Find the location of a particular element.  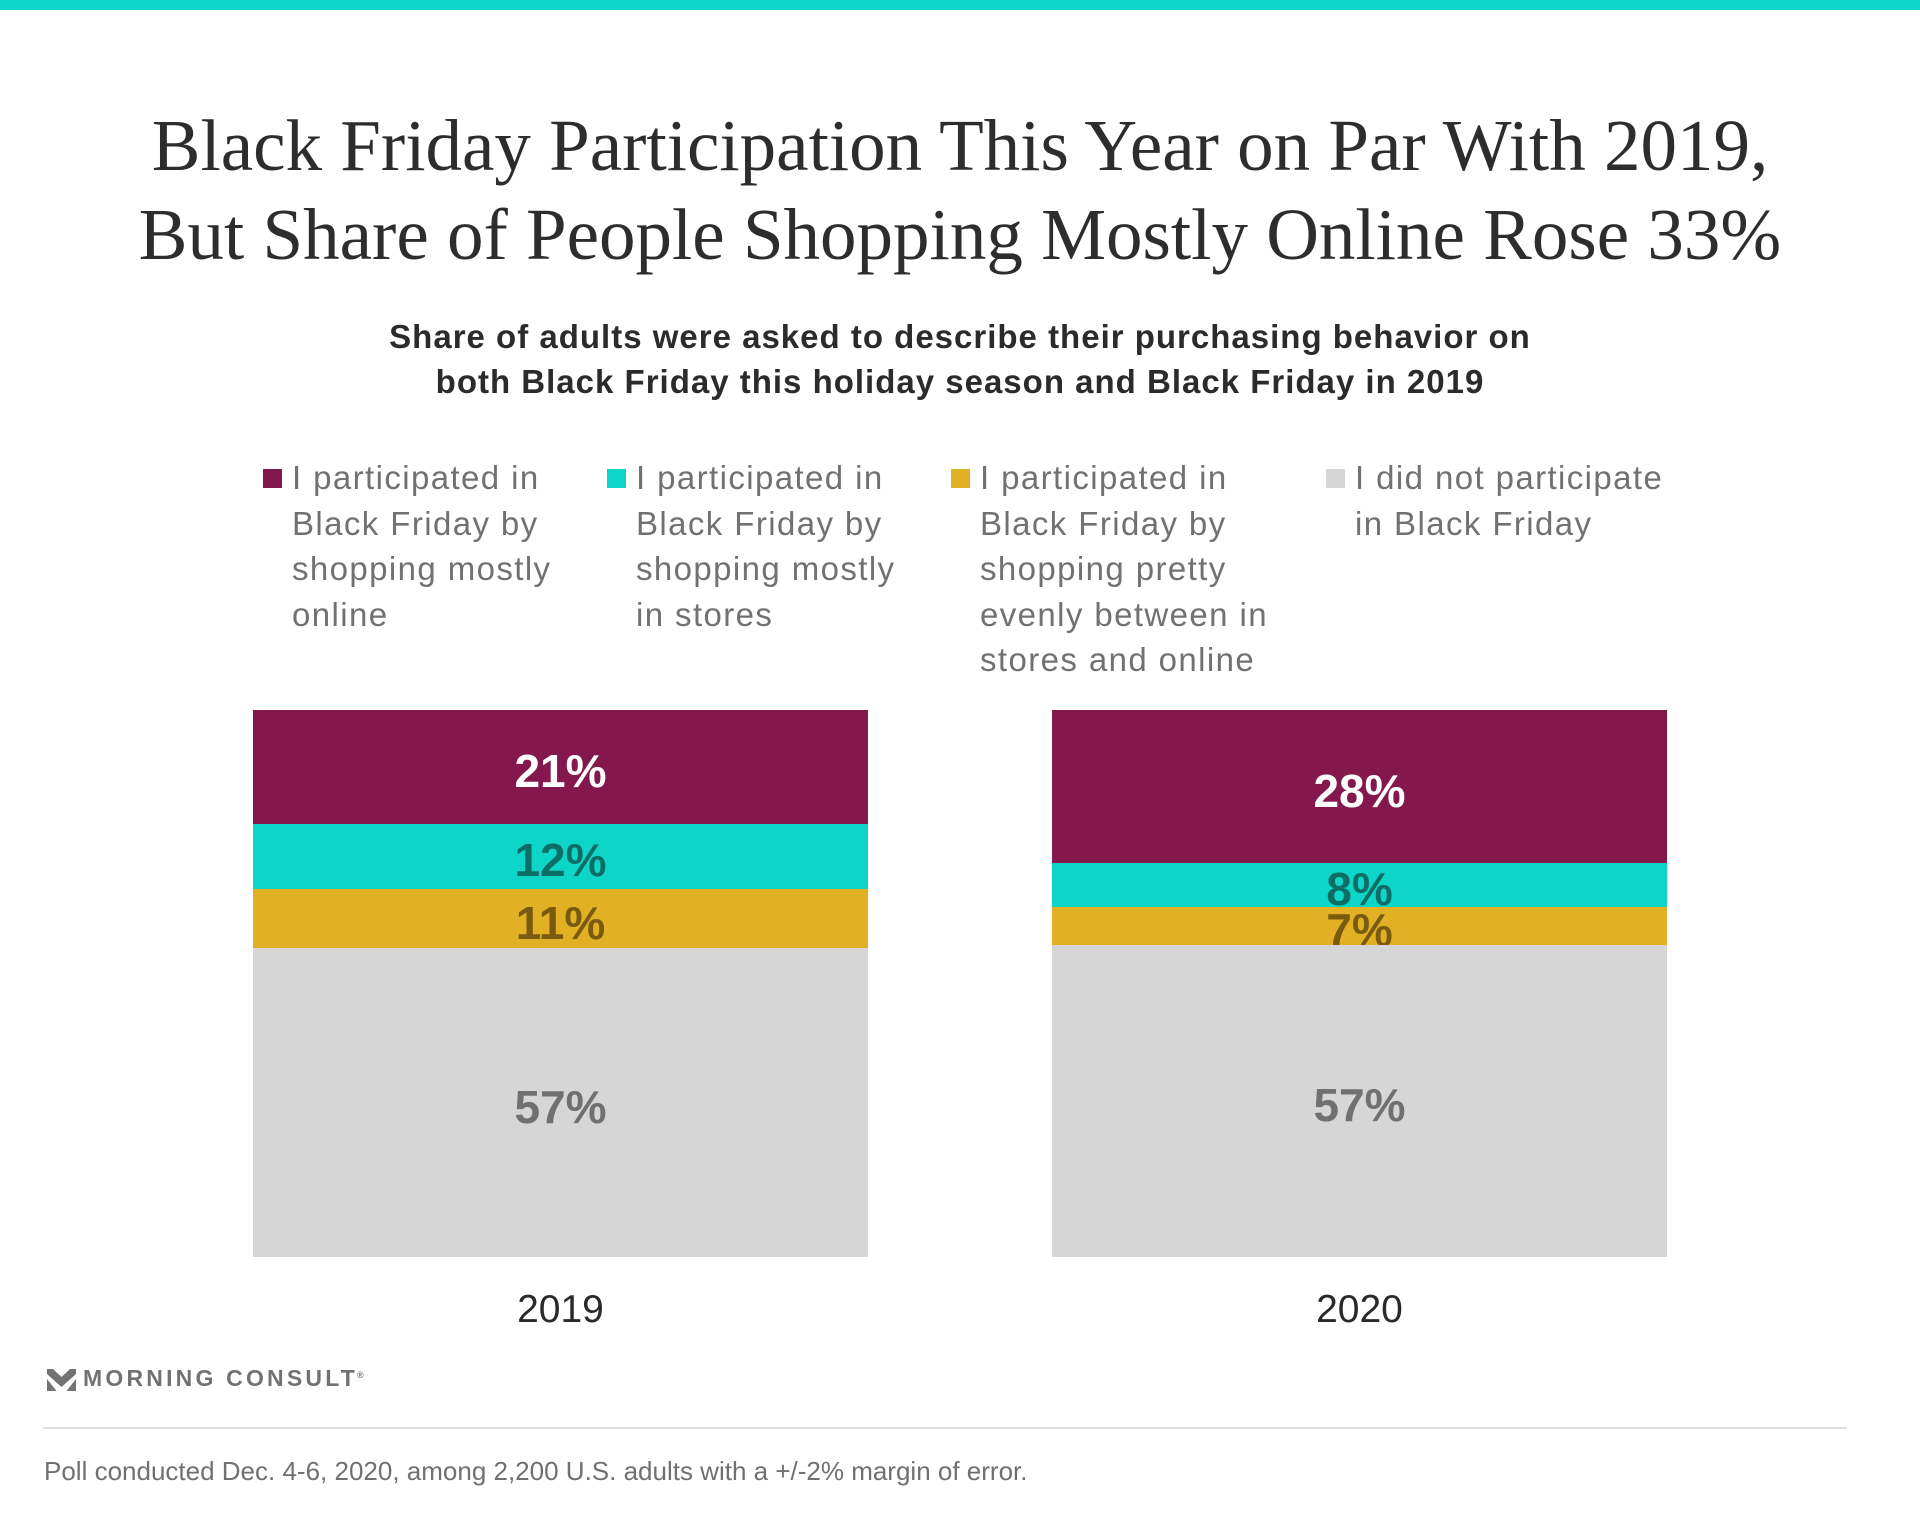

bar-segment-evenly-split-2019: 11% is located at coordinates (560, 918).